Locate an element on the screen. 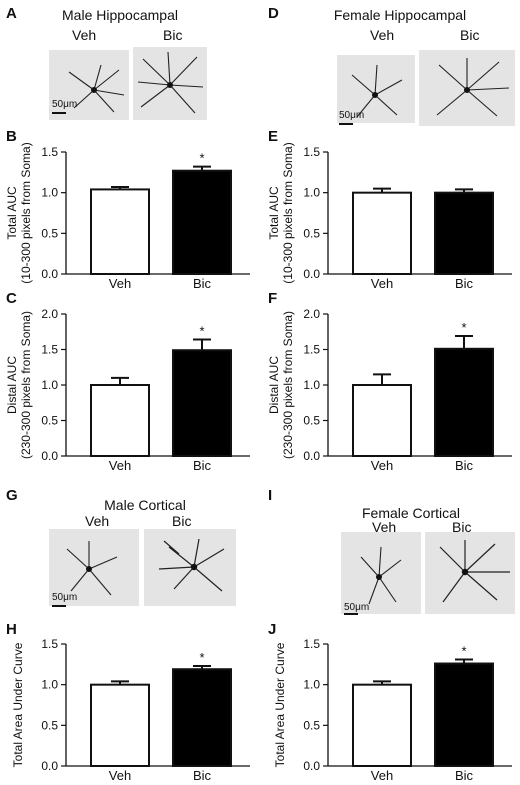 The width and height of the screenshot is (520, 785). panel-letter-a: A is located at coordinates (11, 13).